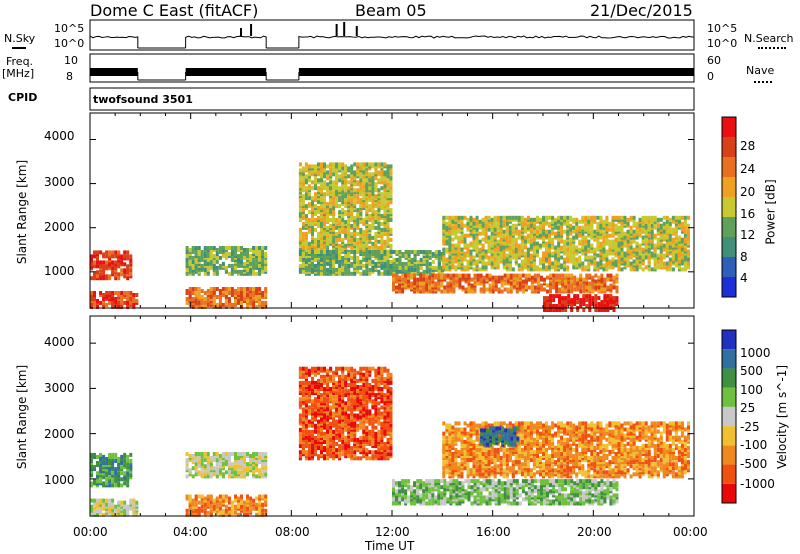 The image size is (800, 554). I want to click on freq-band-edge, so click(226, 76).